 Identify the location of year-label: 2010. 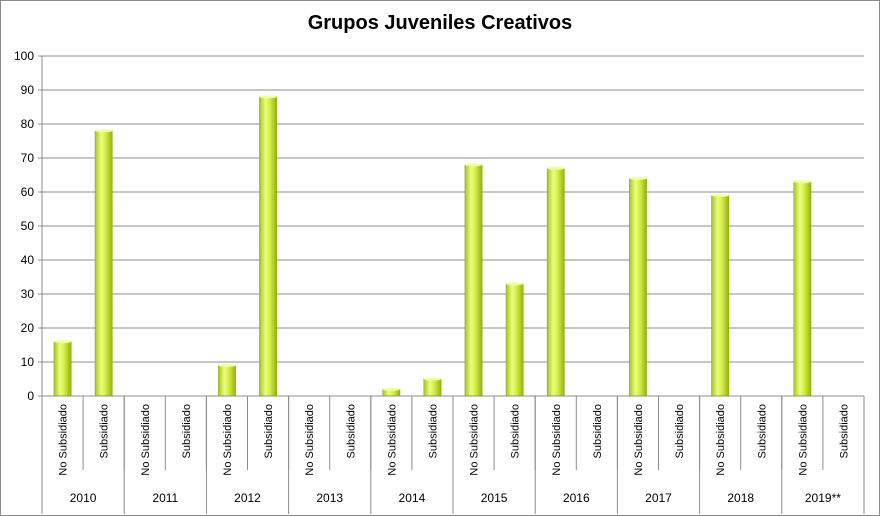
(83, 498).